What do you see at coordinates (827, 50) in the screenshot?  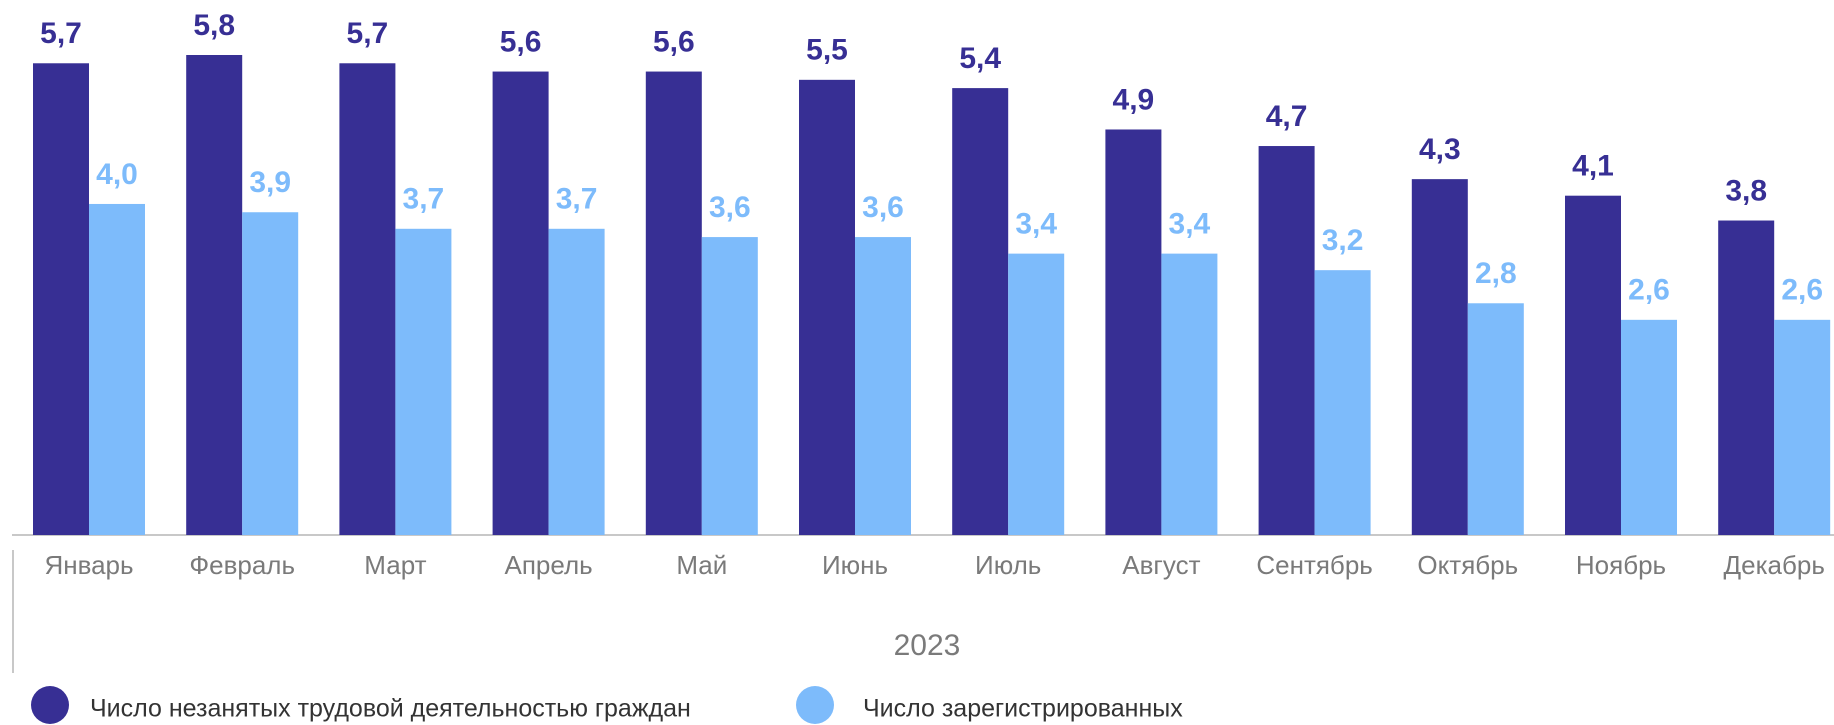 I see `value-label: 5,5` at bounding box center [827, 50].